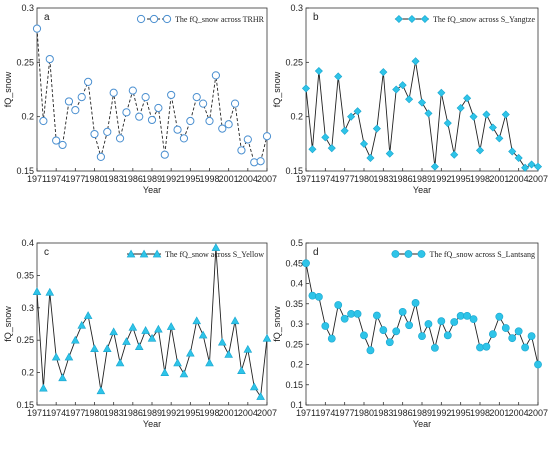  I want to click on x-tick-label: 1983, so click(383, 179).